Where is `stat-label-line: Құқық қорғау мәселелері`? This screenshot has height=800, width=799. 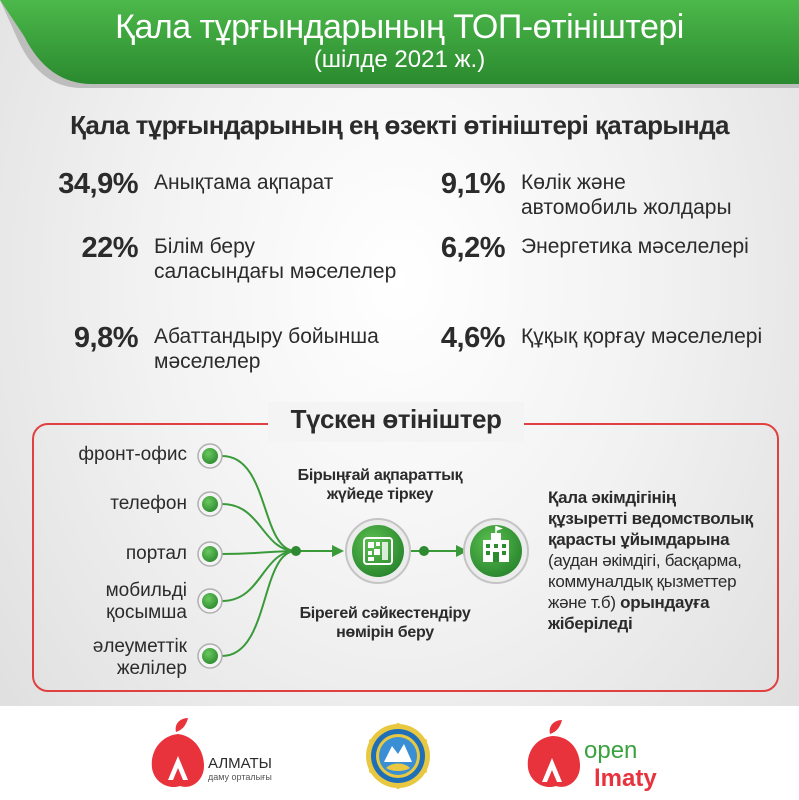
stat-label-line: Құқық қорғау мәселелері is located at coordinates (642, 336).